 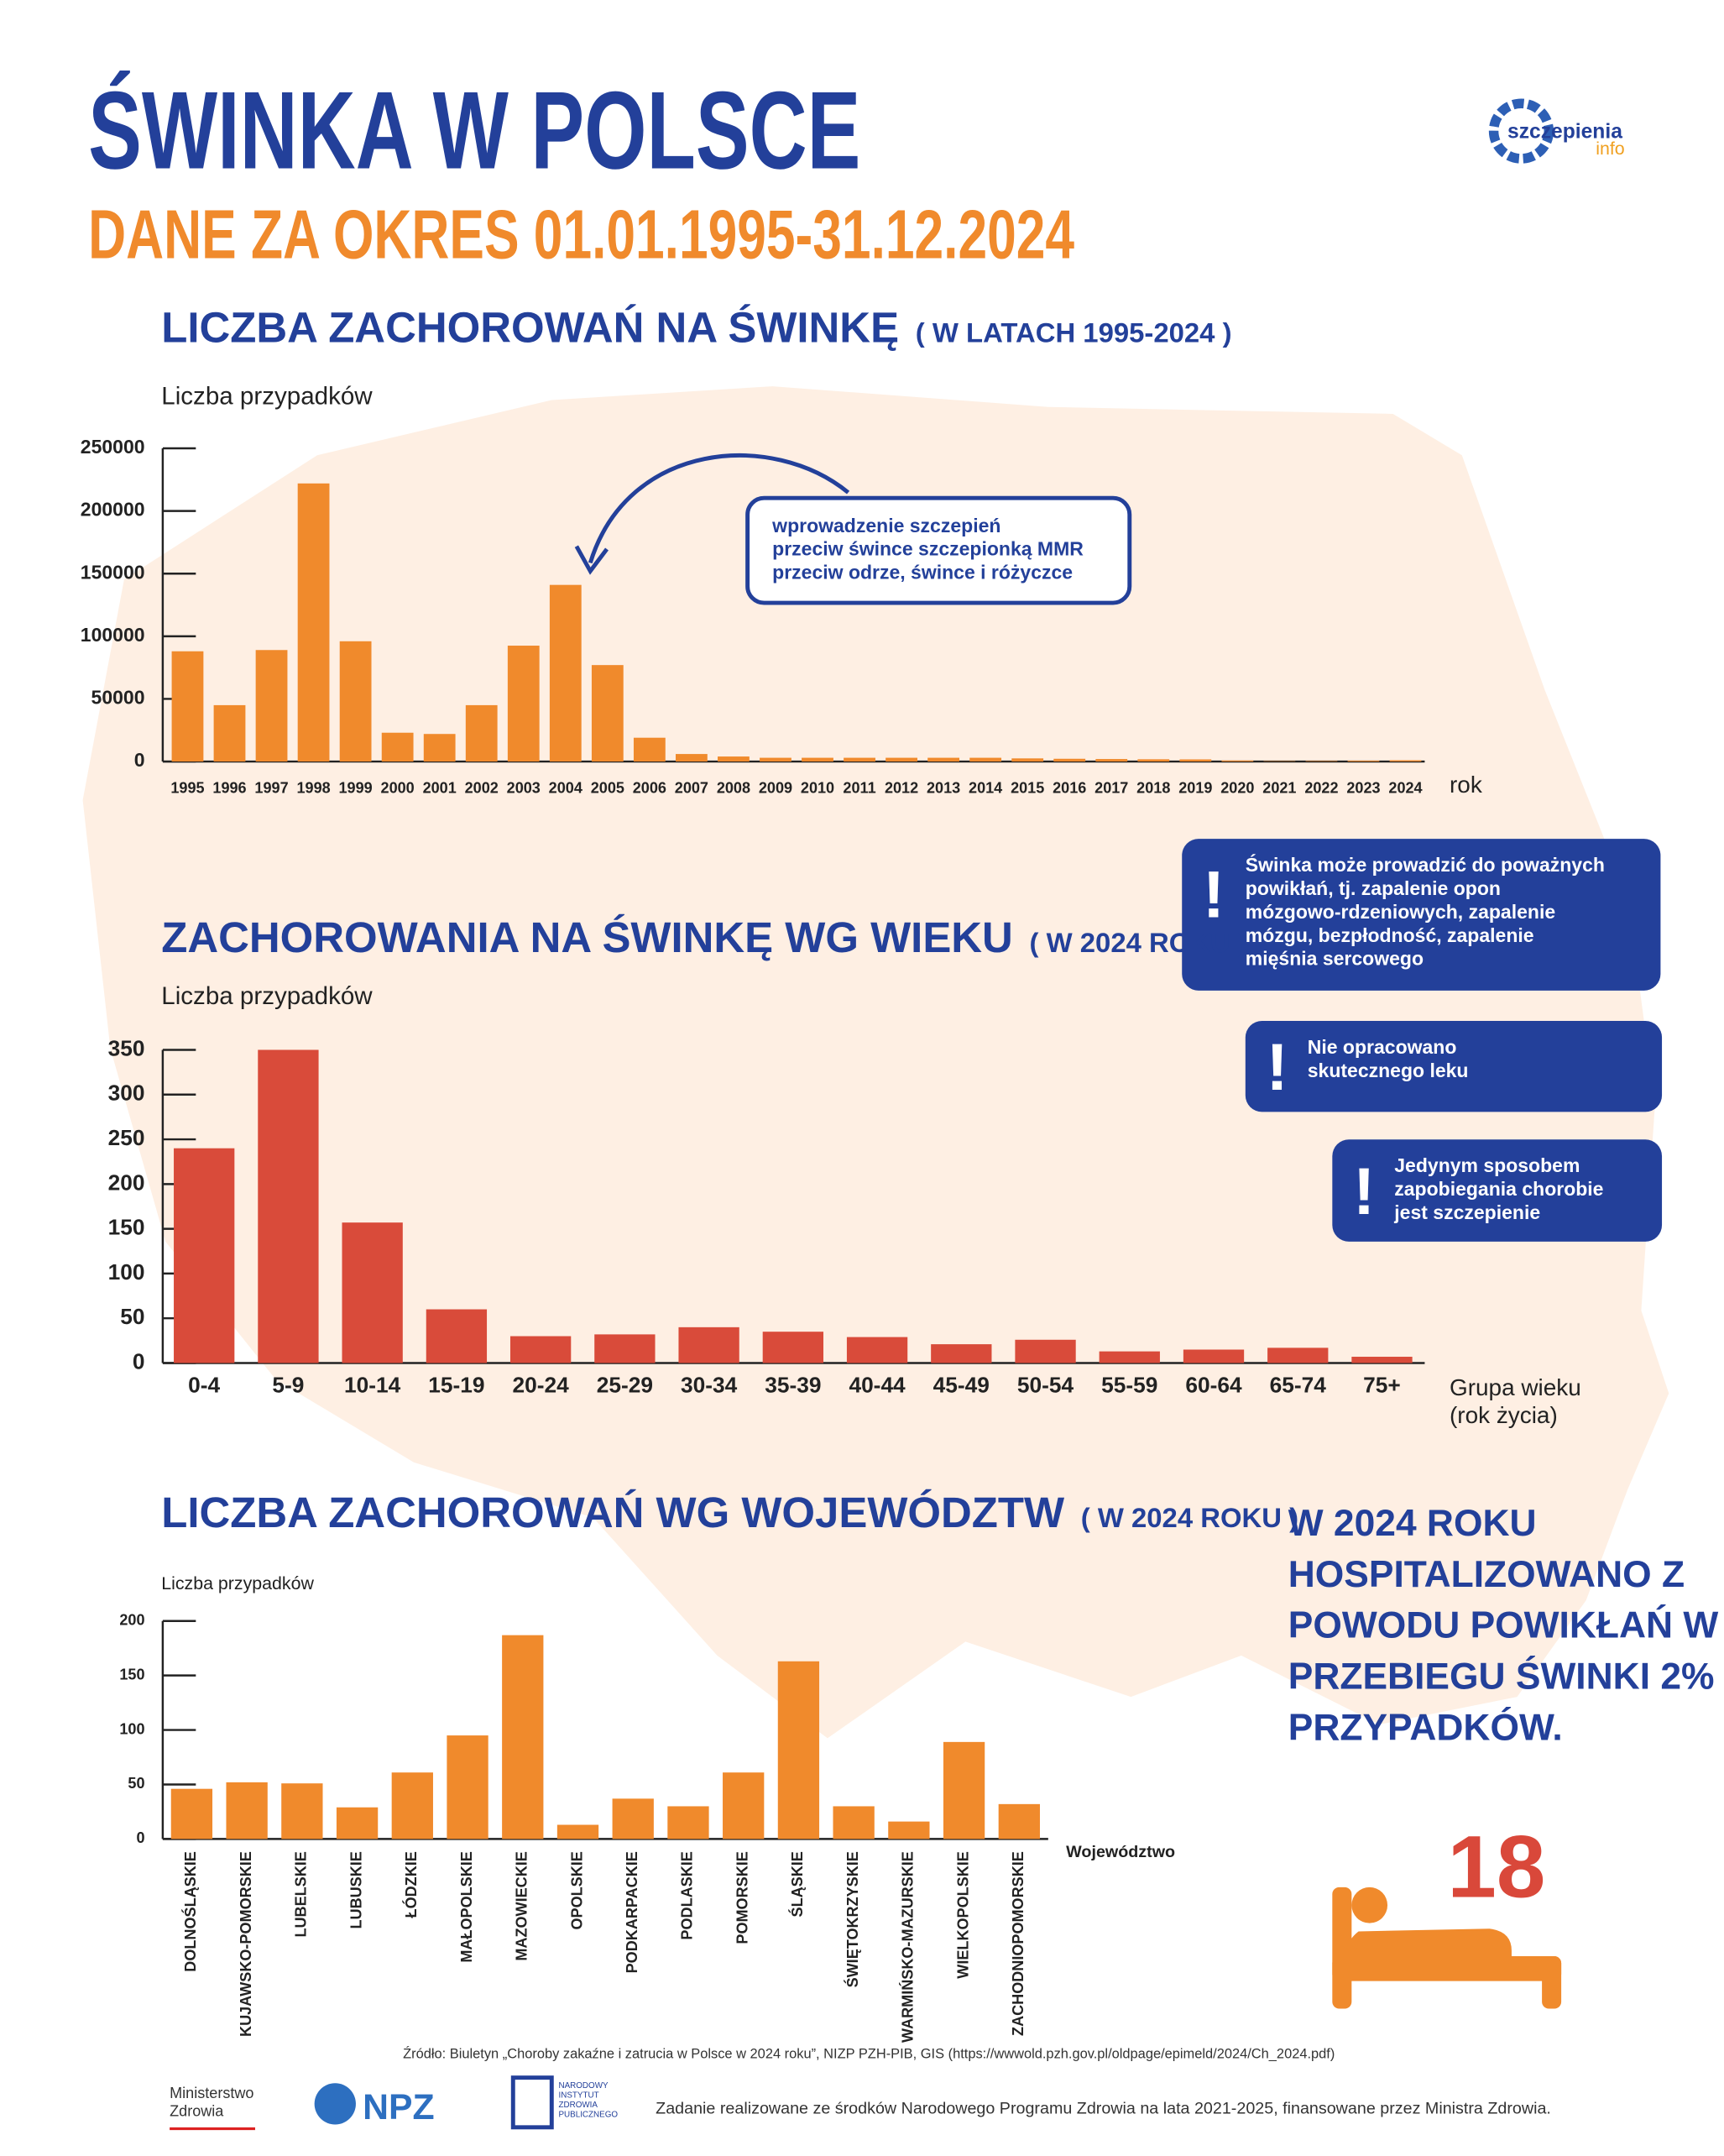 What do you see at coordinates (356, 788) in the screenshot?
I see `x-tick-label: 1999` at bounding box center [356, 788].